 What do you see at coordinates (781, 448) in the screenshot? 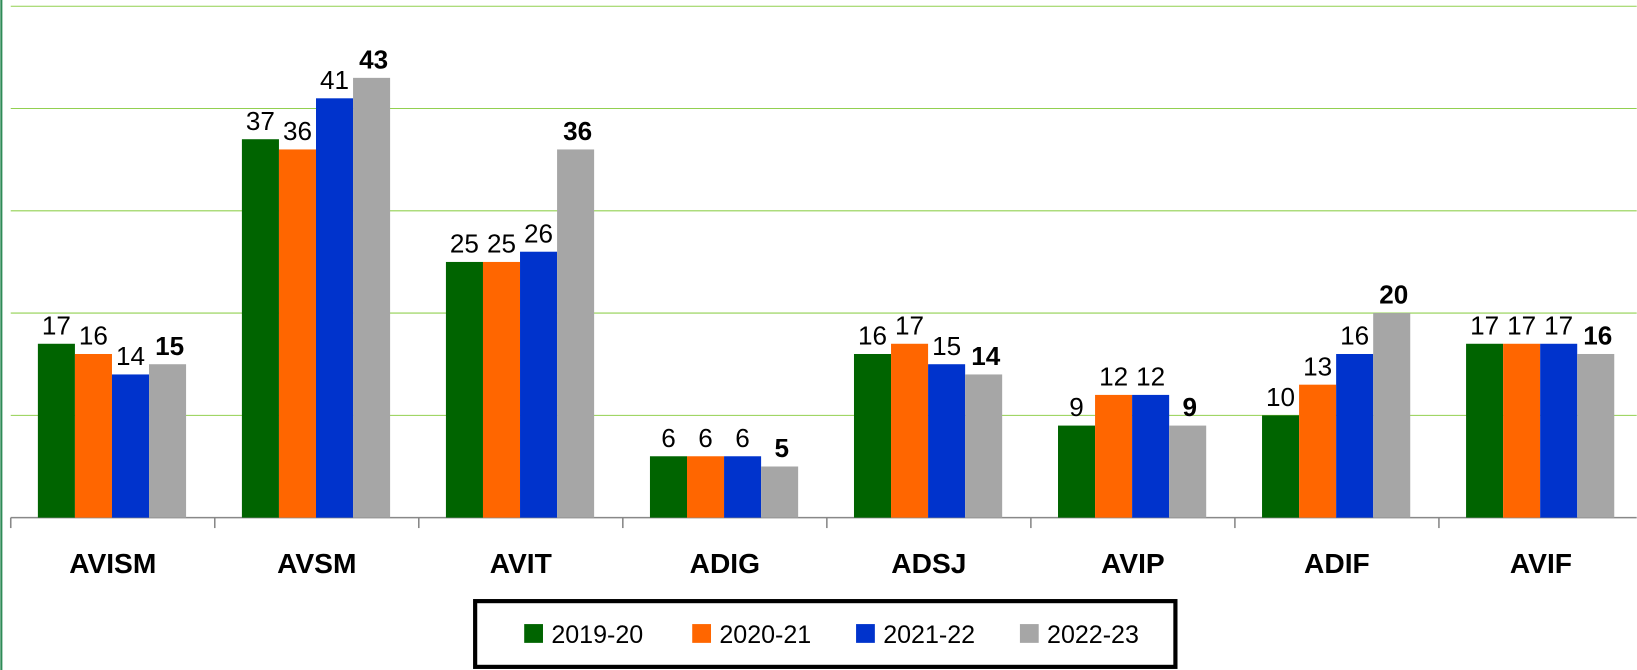
I see `data-label: 5` at bounding box center [781, 448].